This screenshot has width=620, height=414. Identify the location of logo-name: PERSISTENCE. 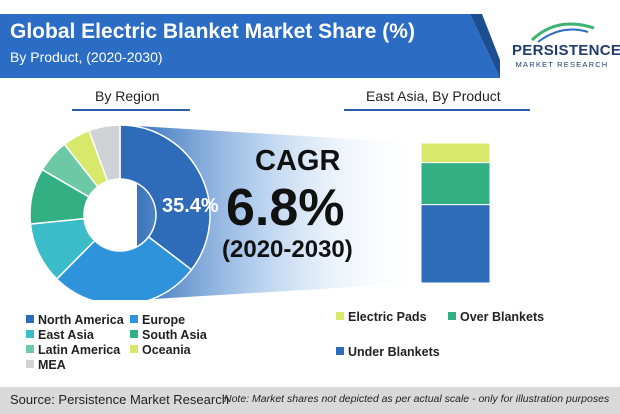
(566, 50).